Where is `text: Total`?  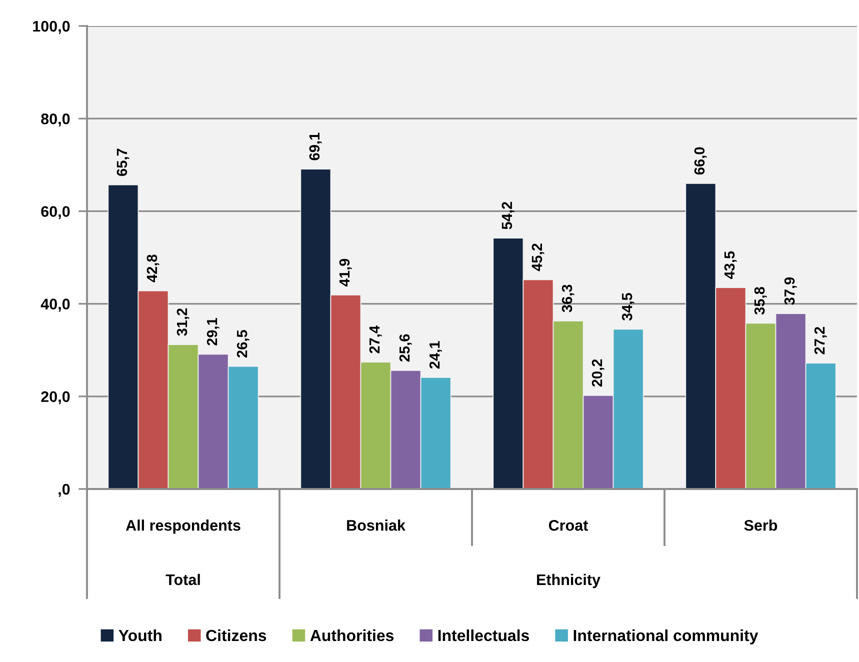
text: Total is located at coordinates (183, 580).